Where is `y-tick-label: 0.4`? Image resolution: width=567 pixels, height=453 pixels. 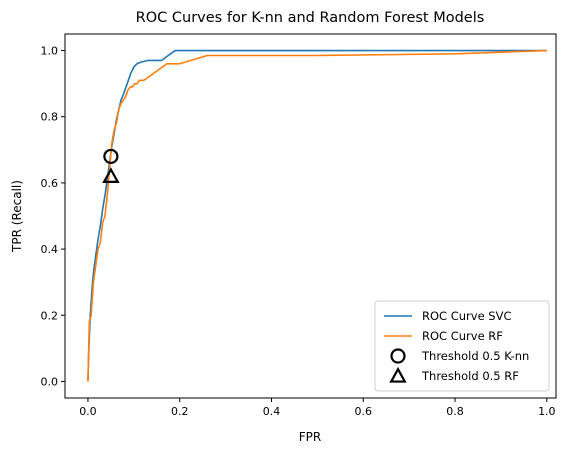
y-tick-label: 0.4 is located at coordinates (50, 249).